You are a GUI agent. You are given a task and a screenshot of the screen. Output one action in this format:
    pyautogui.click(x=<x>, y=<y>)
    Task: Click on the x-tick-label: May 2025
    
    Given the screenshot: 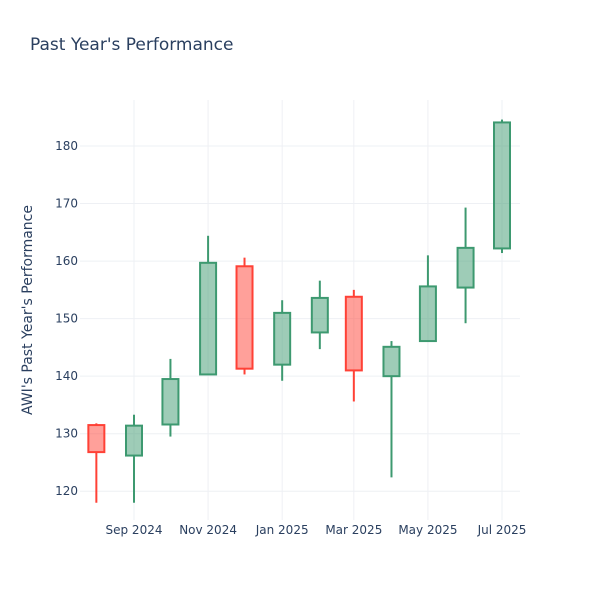 What is the action you would take?
    pyautogui.click(x=427, y=530)
    